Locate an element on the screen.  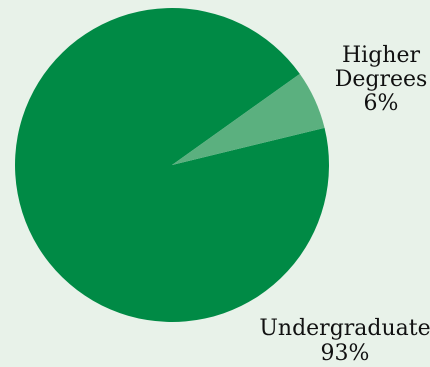
label-higher-degrees-line1: Higher is located at coordinates (381, 55).